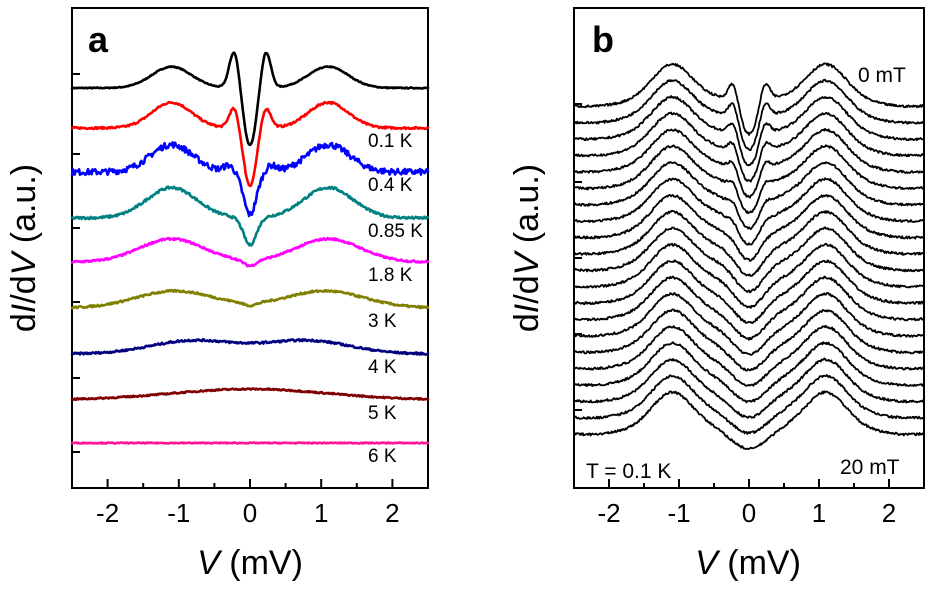 This screenshot has height=589, width=925. What do you see at coordinates (24, 322) in the screenshot?
I see `panel-a-y-d1: d` at bounding box center [24, 322].